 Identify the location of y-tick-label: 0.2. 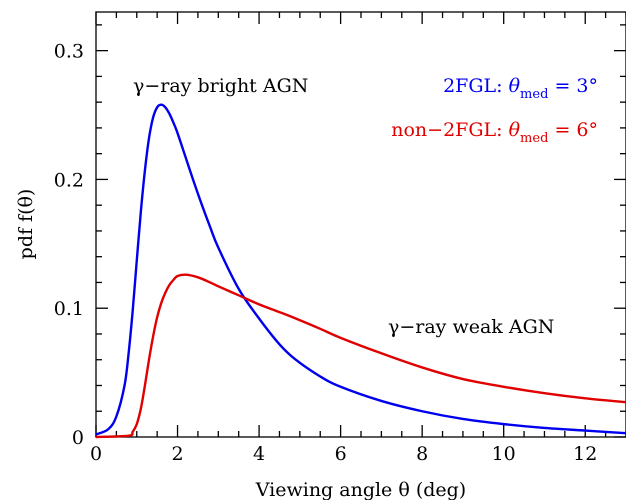
(69, 180).